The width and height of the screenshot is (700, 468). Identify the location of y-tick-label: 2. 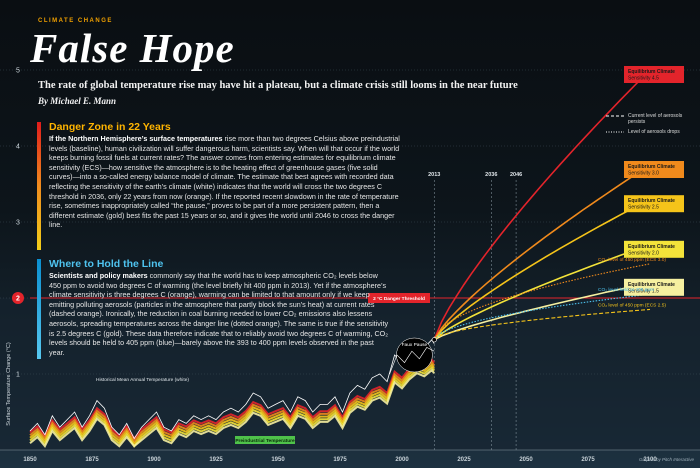
(18, 299).